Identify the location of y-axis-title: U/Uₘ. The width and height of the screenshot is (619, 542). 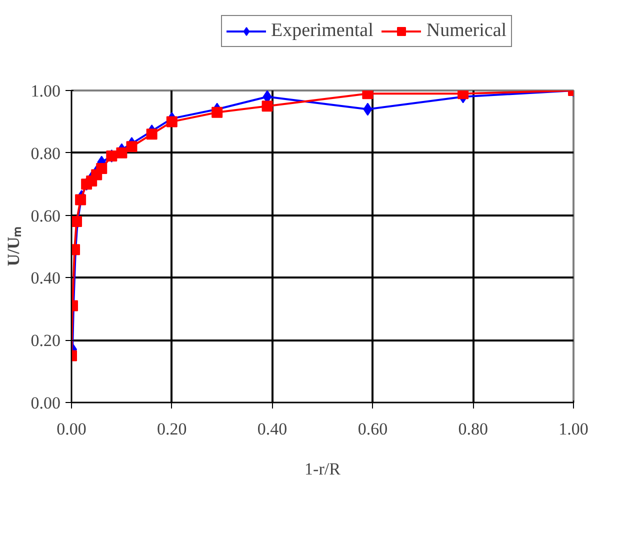
(13, 246).